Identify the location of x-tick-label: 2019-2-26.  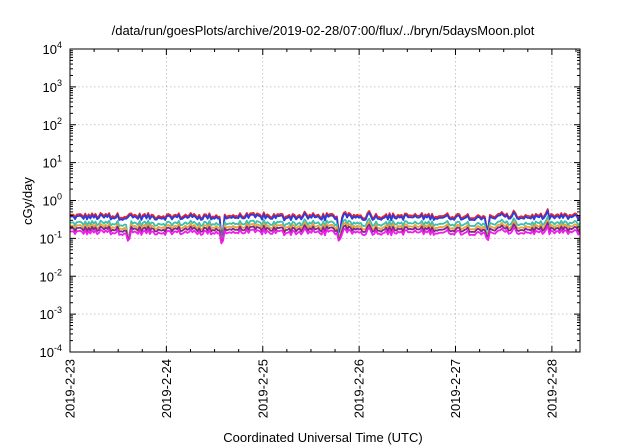
(359, 388).